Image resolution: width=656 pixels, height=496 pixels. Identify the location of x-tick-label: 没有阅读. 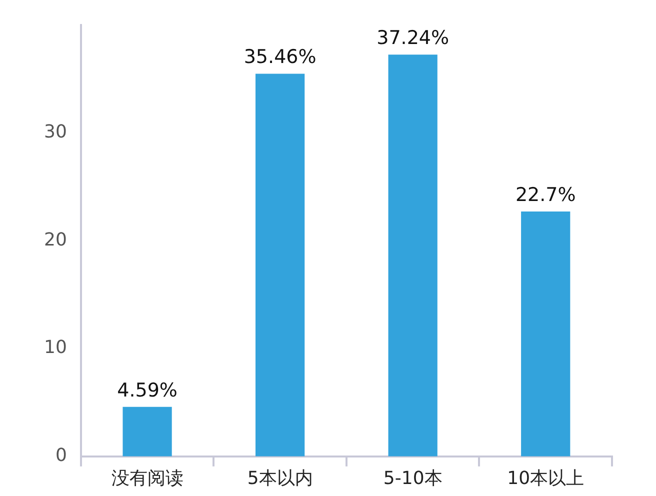
(147, 478).